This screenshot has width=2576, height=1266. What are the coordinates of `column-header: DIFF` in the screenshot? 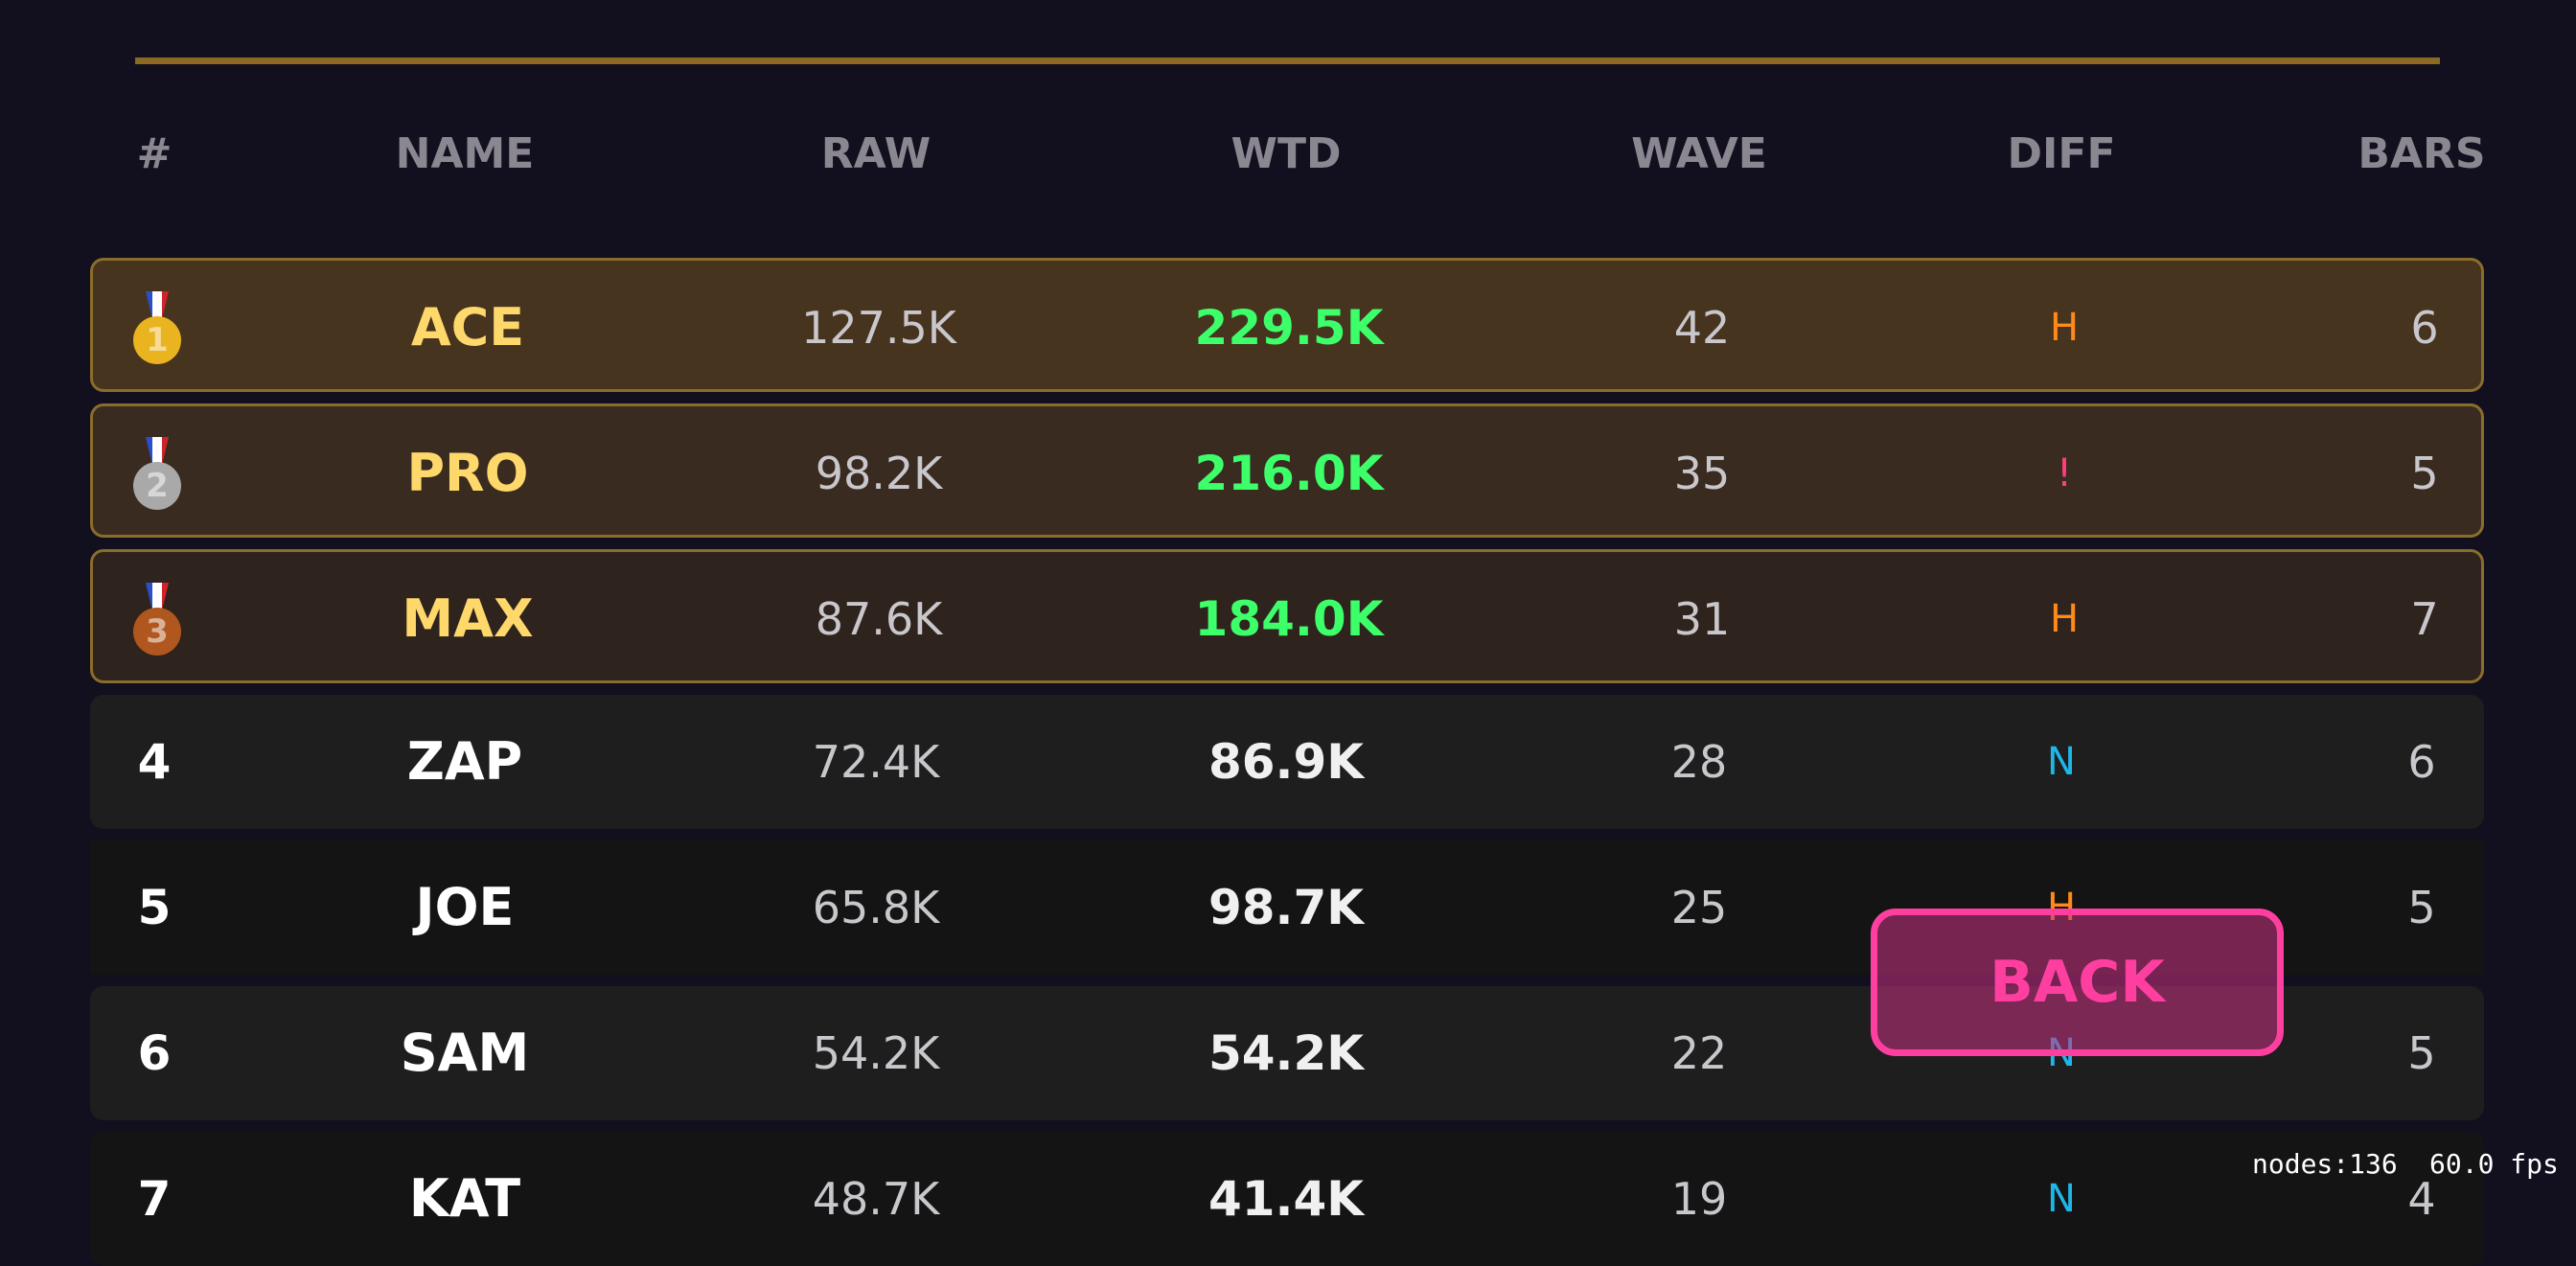 It's located at (2061, 153).